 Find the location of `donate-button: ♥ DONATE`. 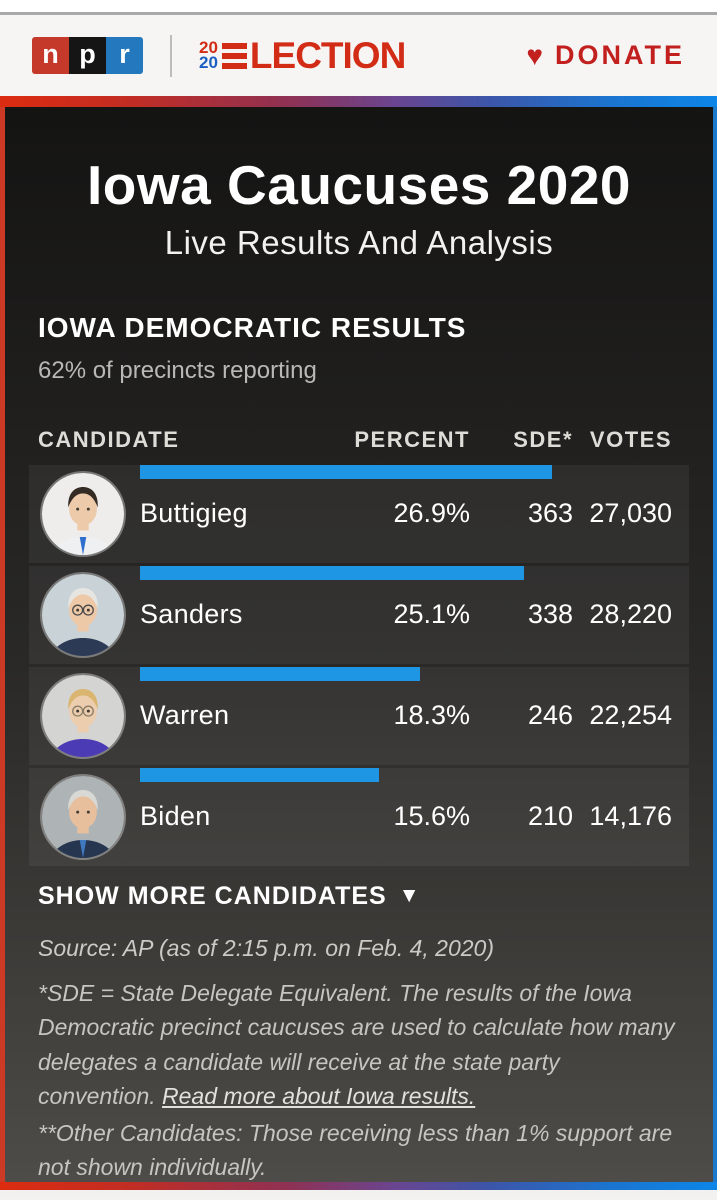

donate-button: ♥ DONATE is located at coordinates (605, 55).